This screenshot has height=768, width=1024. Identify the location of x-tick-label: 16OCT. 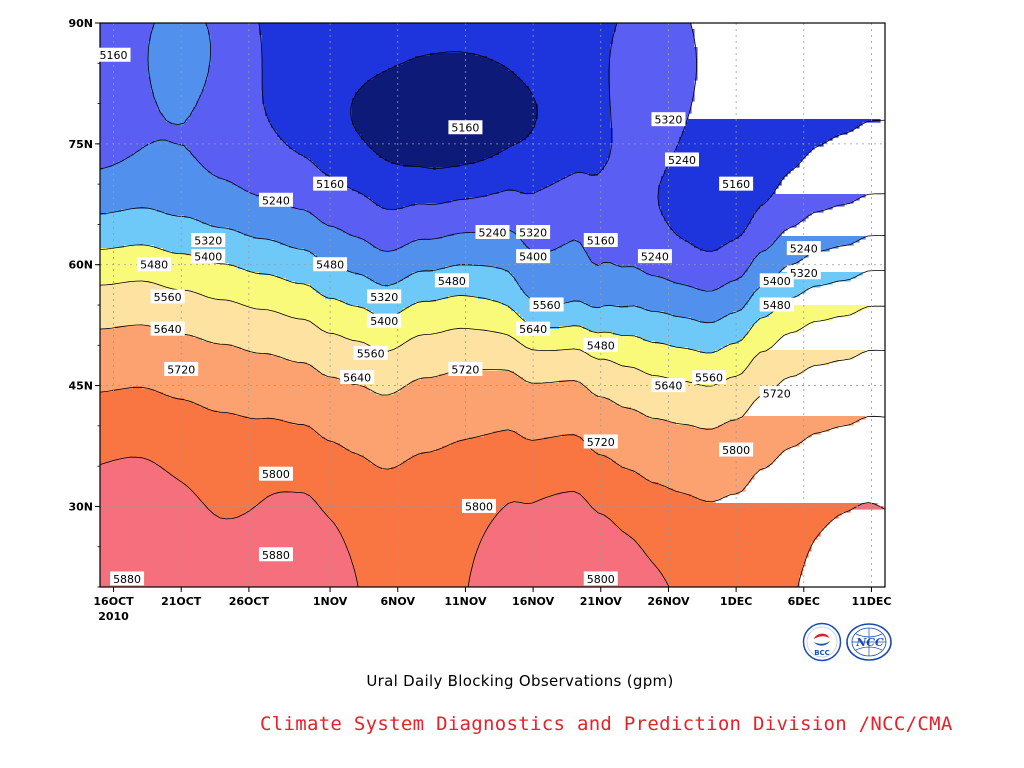
(113, 601).